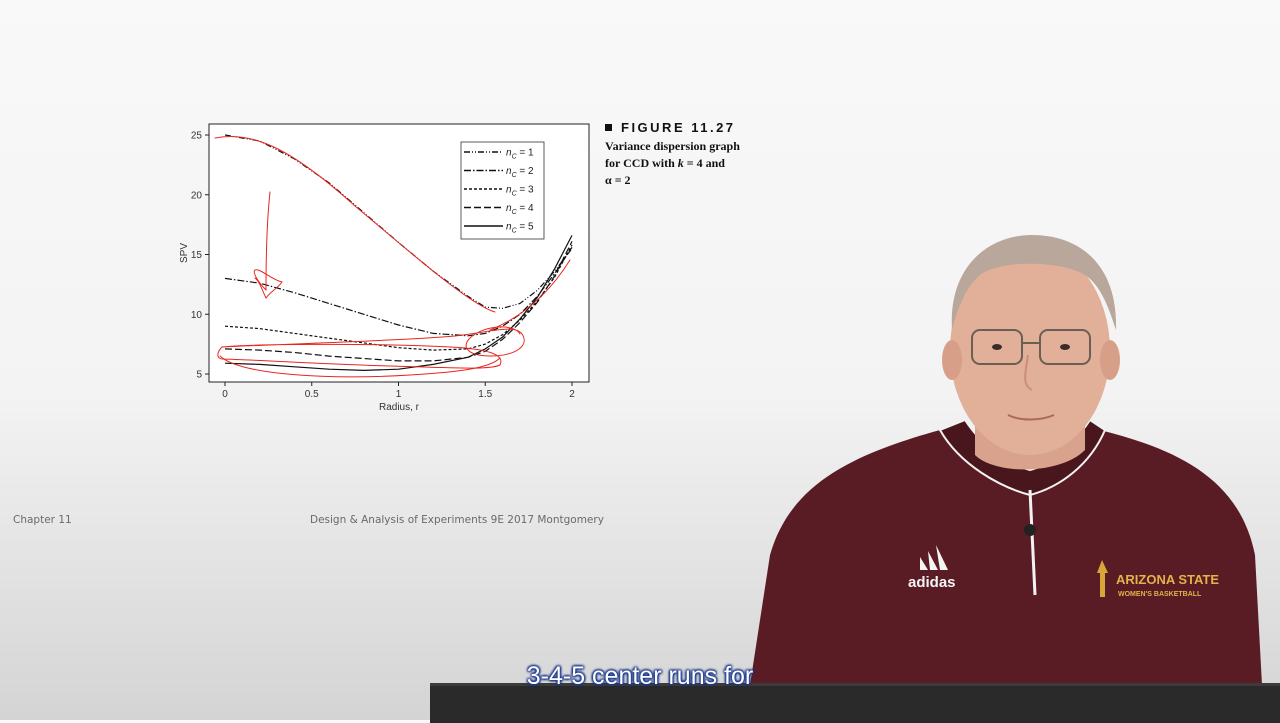 The width and height of the screenshot is (1280, 723). I want to click on legend-label-nc-4: nC = 4, so click(520, 209).